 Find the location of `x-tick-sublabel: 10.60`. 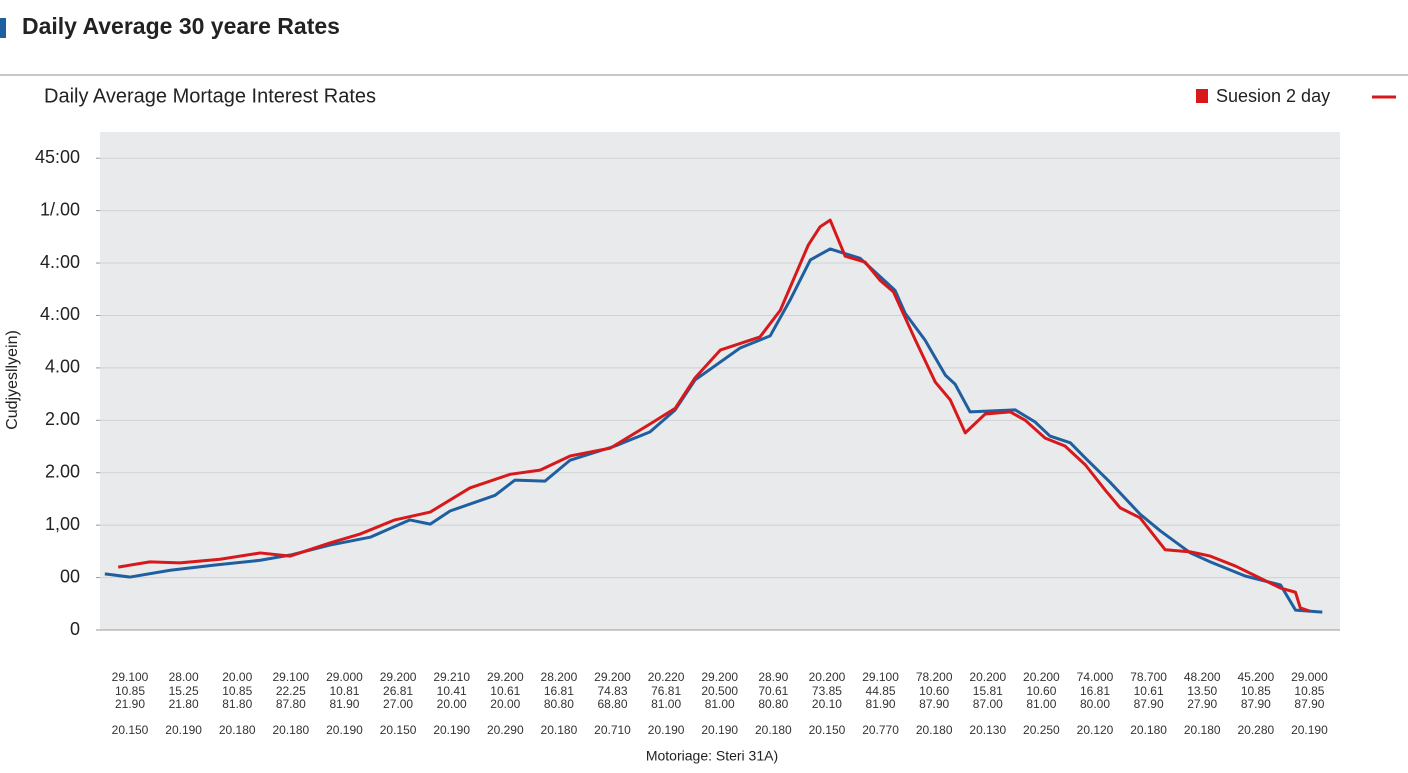

x-tick-sublabel: 10.60 is located at coordinates (1041, 691).